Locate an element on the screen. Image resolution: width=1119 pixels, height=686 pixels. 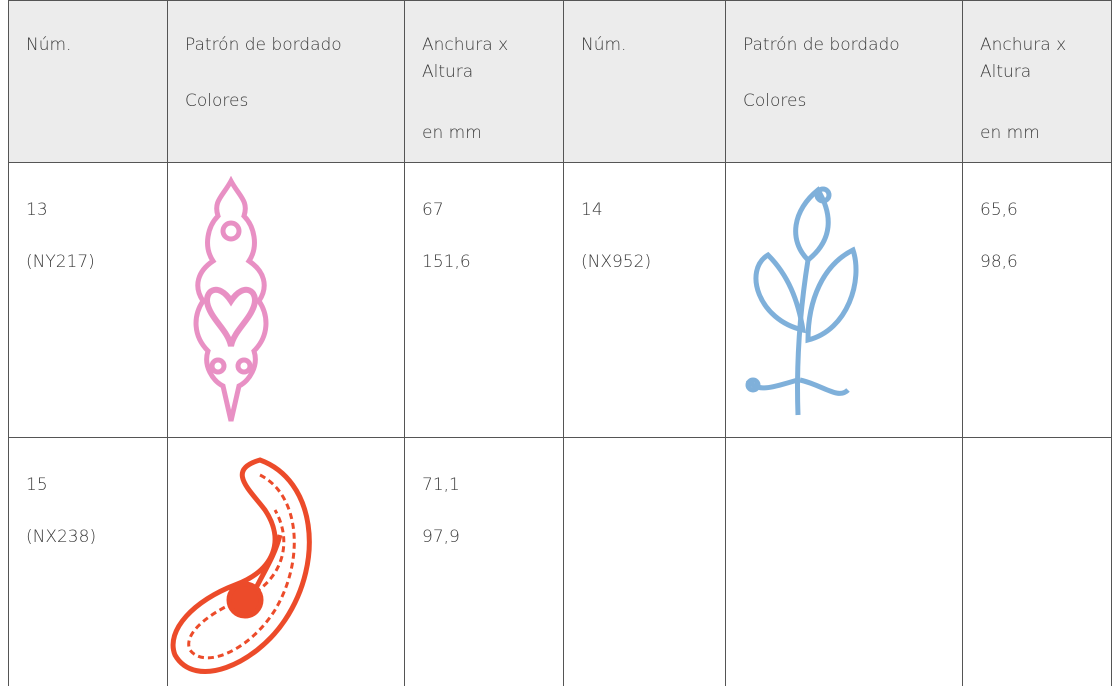
entry-code: (NY217) is located at coordinates (60, 262).